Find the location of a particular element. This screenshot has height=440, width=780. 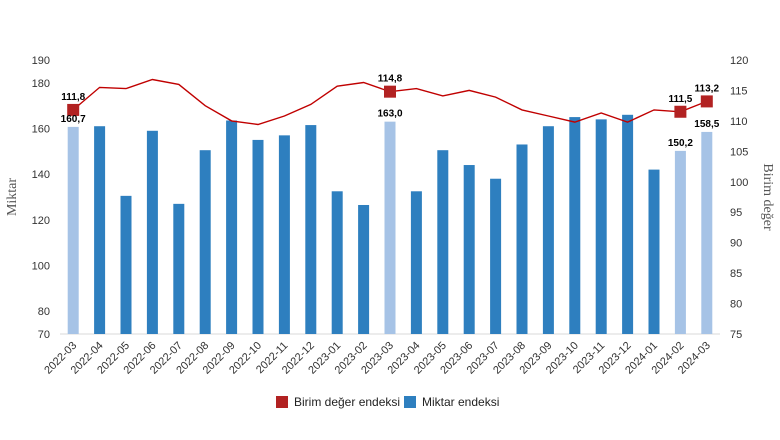

right-tick-label: 90 is located at coordinates (736, 244).